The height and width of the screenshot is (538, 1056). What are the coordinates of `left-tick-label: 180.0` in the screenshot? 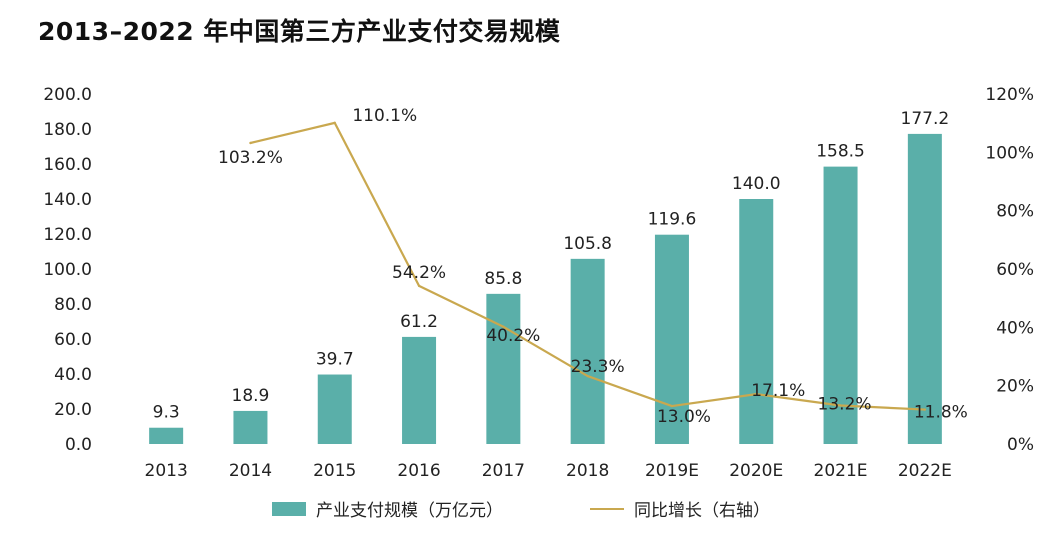 It's located at (67, 130).